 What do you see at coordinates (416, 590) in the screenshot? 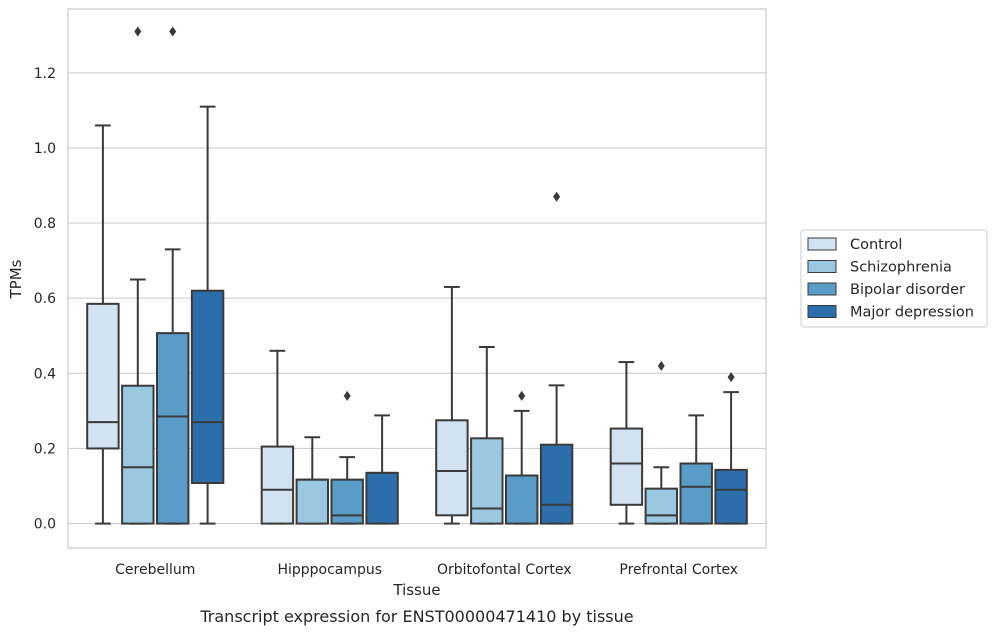
I see `x-axis-title: Tissue` at bounding box center [416, 590].